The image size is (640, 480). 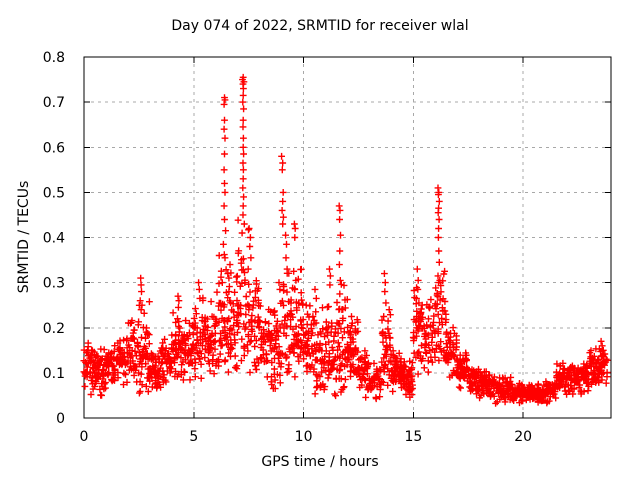 What do you see at coordinates (523, 437) in the screenshot?
I see `x-tick-label: 20` at bounding box center [523, 437].